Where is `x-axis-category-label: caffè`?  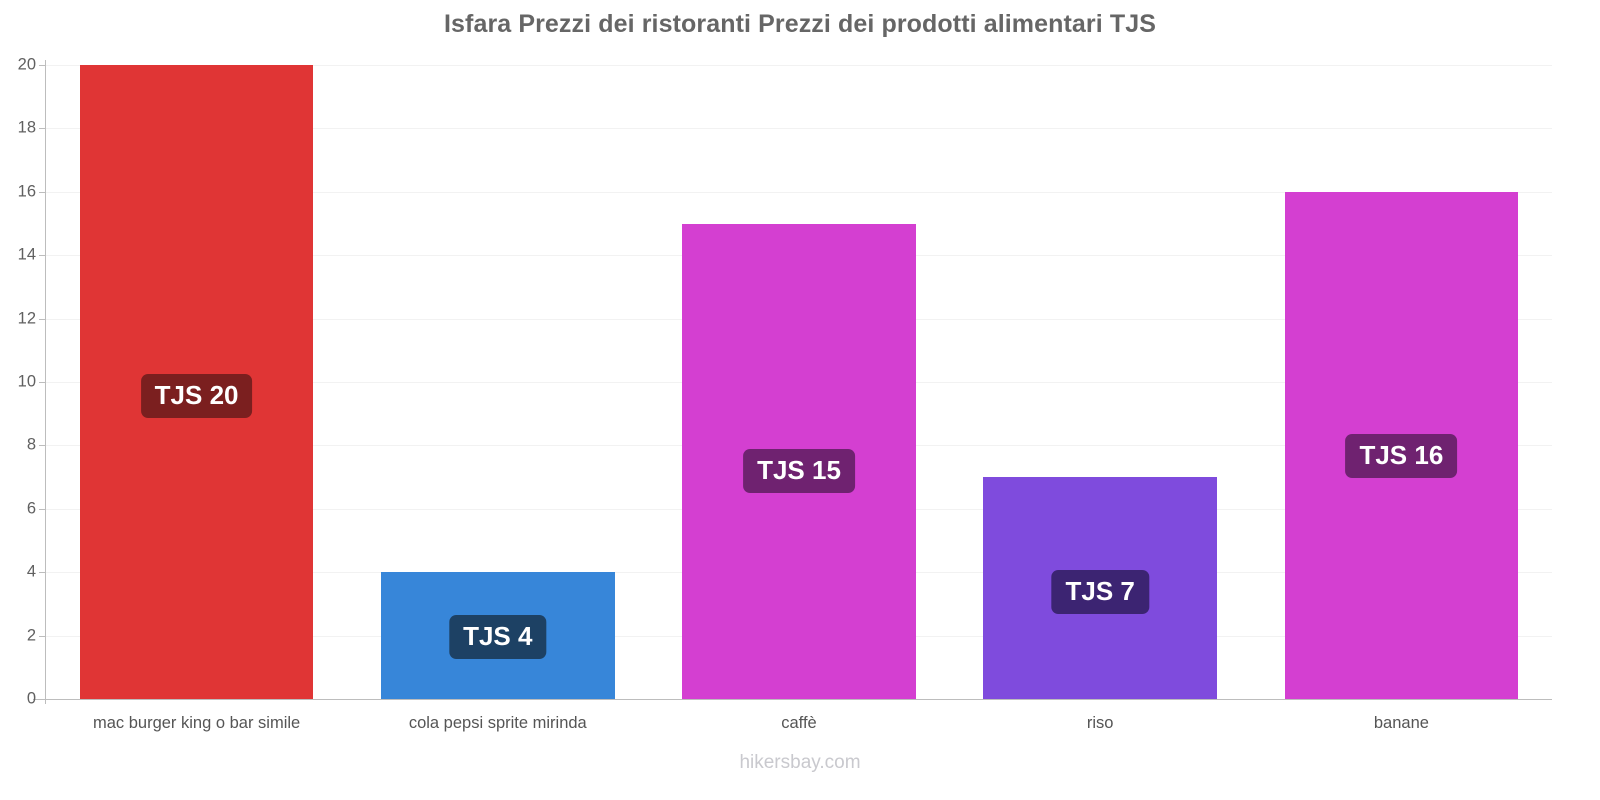
x-axis-category-label: caffè is located at coordinates (799, 723).